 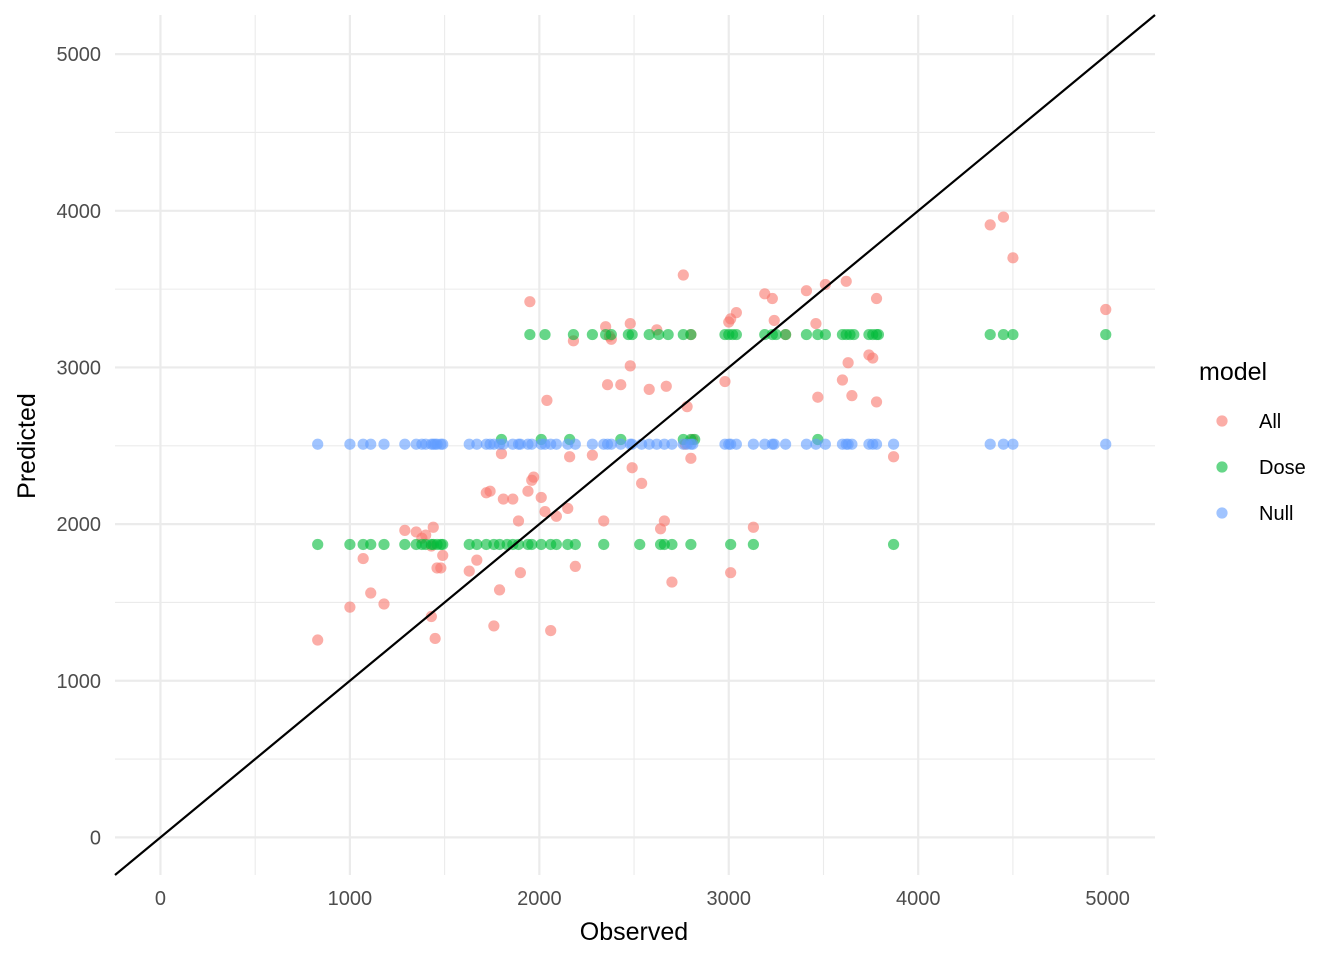 I want to click on legend-label-null: Null, so click(x=1276, y=514).